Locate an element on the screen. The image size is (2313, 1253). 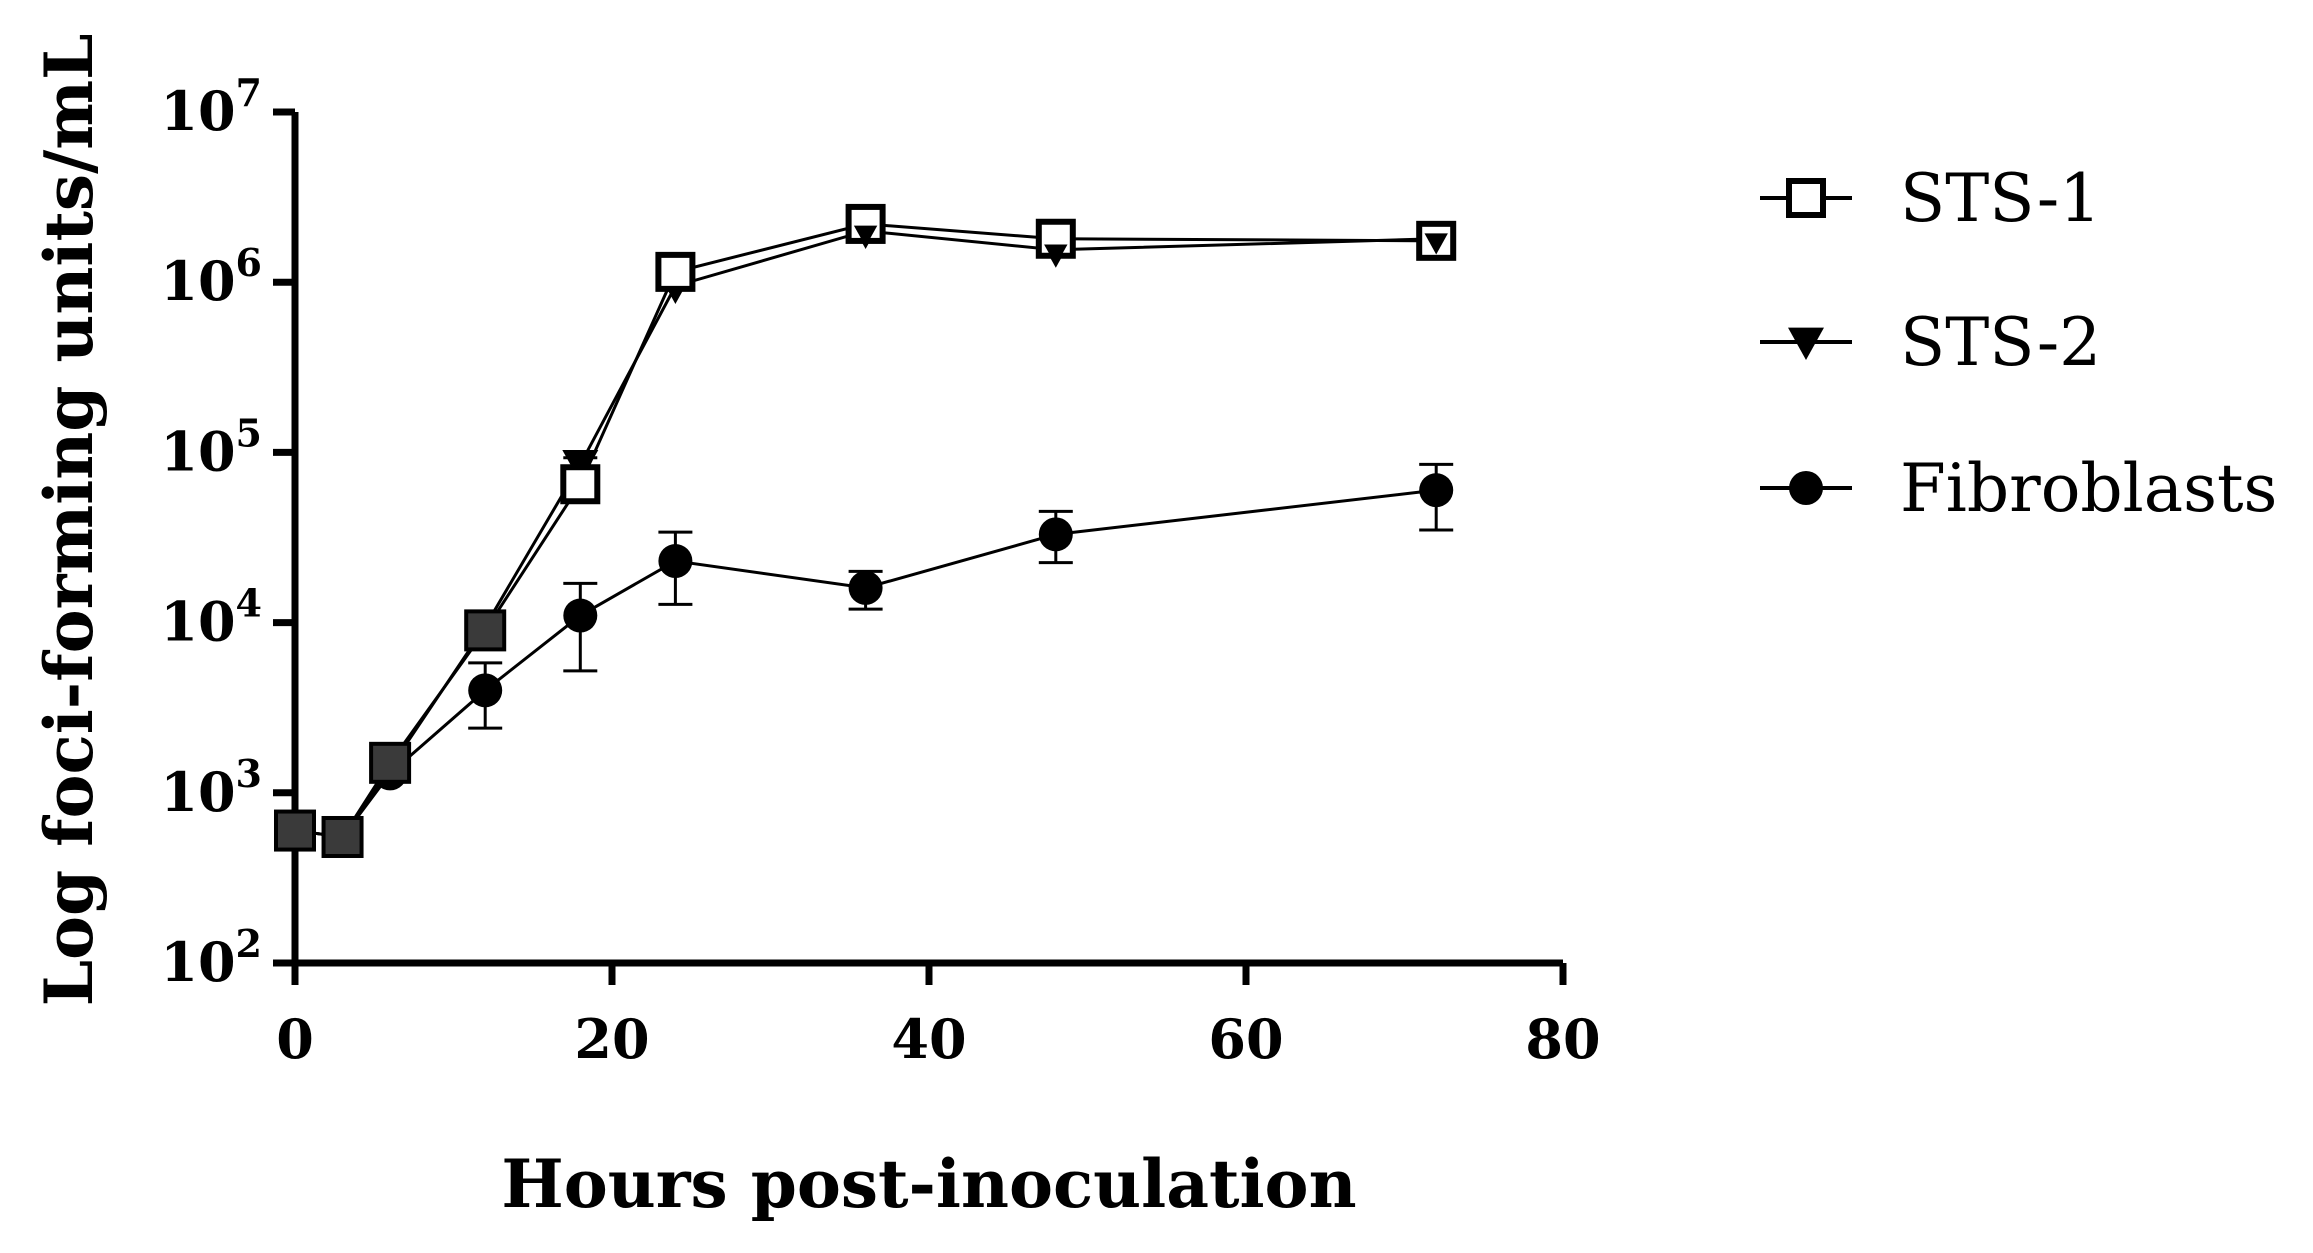
x-tick-label: 60 is located at coordinates (1245, 1039).